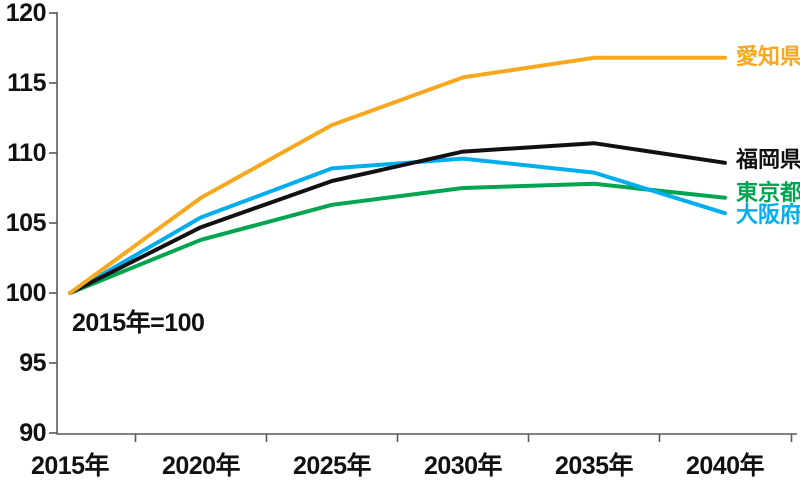 The image size is (800, 480). I want to click on baseline-annotation: 2015年=100, so click(138, 323).